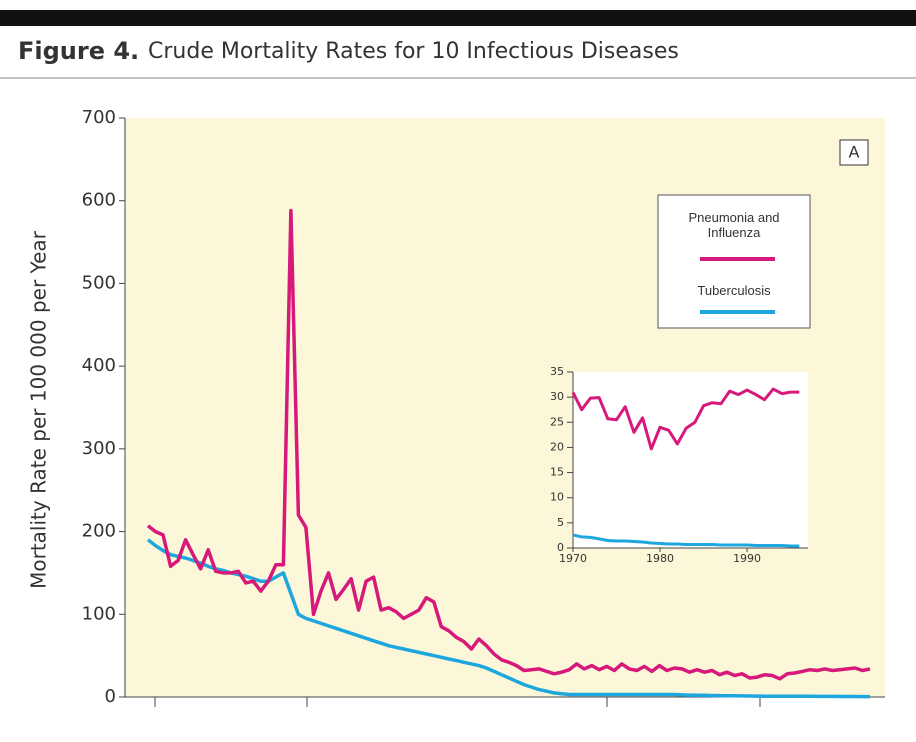 This screenshot has height=742, width=916. Describe the element at coordinates (99, 117) in the screenshot. I see `y-tick-label: 700` at that location.